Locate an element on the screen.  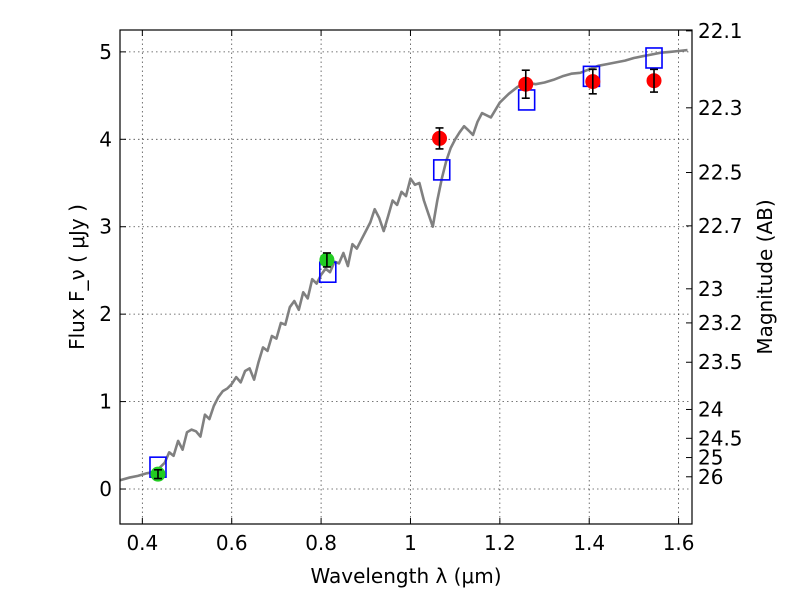
magnitude-tick-label: 24.5 is located at coordinates (720, 438).